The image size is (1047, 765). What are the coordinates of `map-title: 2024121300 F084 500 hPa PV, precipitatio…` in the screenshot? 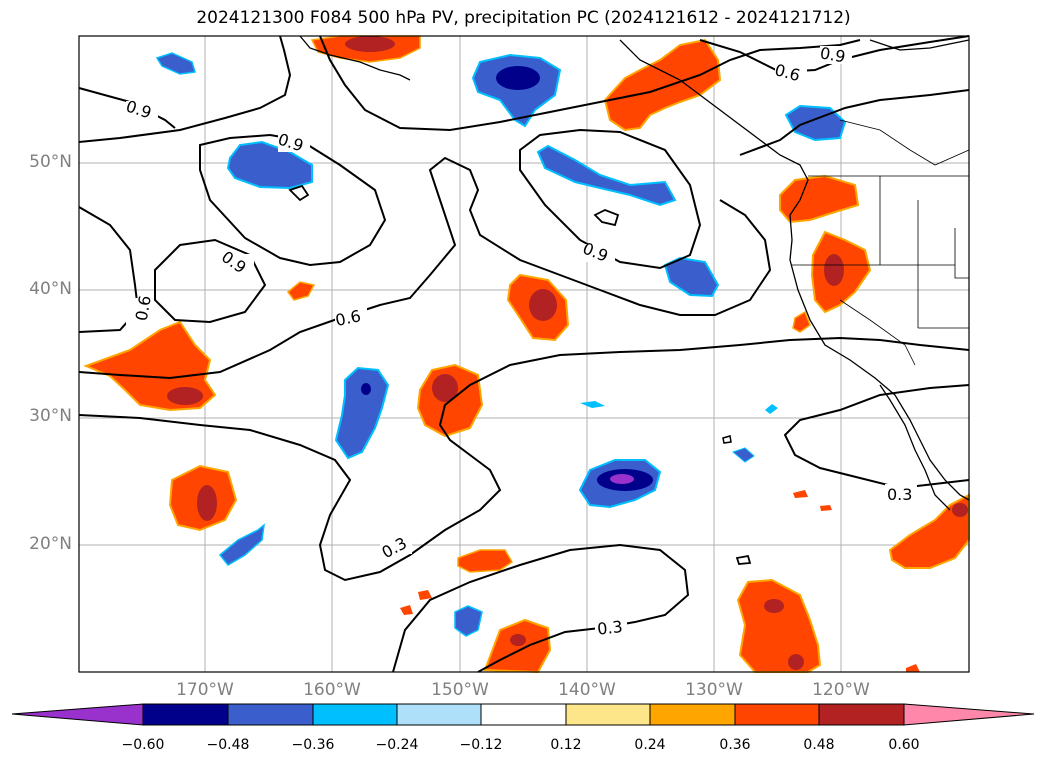 It's located at (523, 18).